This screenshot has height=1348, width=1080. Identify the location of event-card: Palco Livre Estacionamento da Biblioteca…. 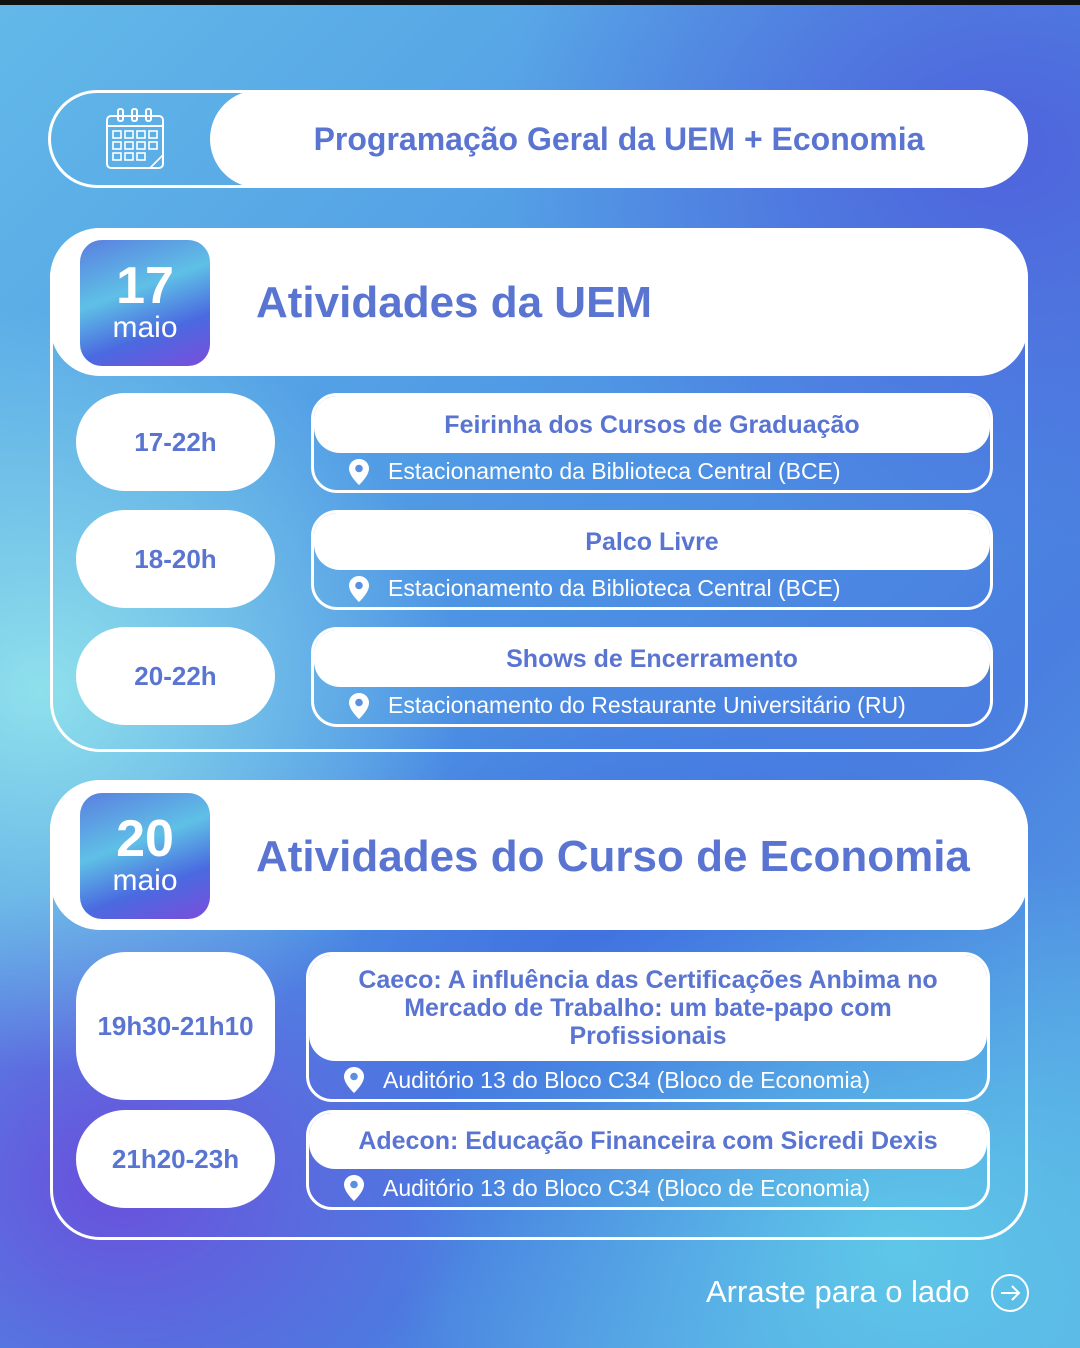
(652, 560).